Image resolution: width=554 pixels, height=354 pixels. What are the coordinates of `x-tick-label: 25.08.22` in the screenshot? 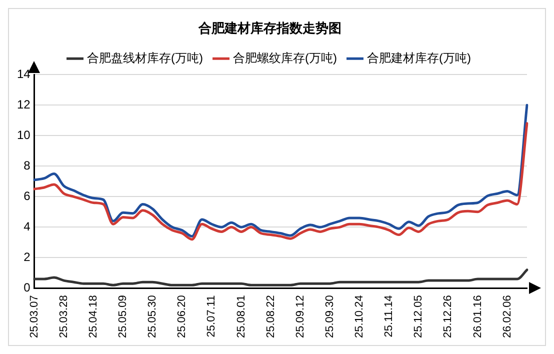 It's located at (270, 316).